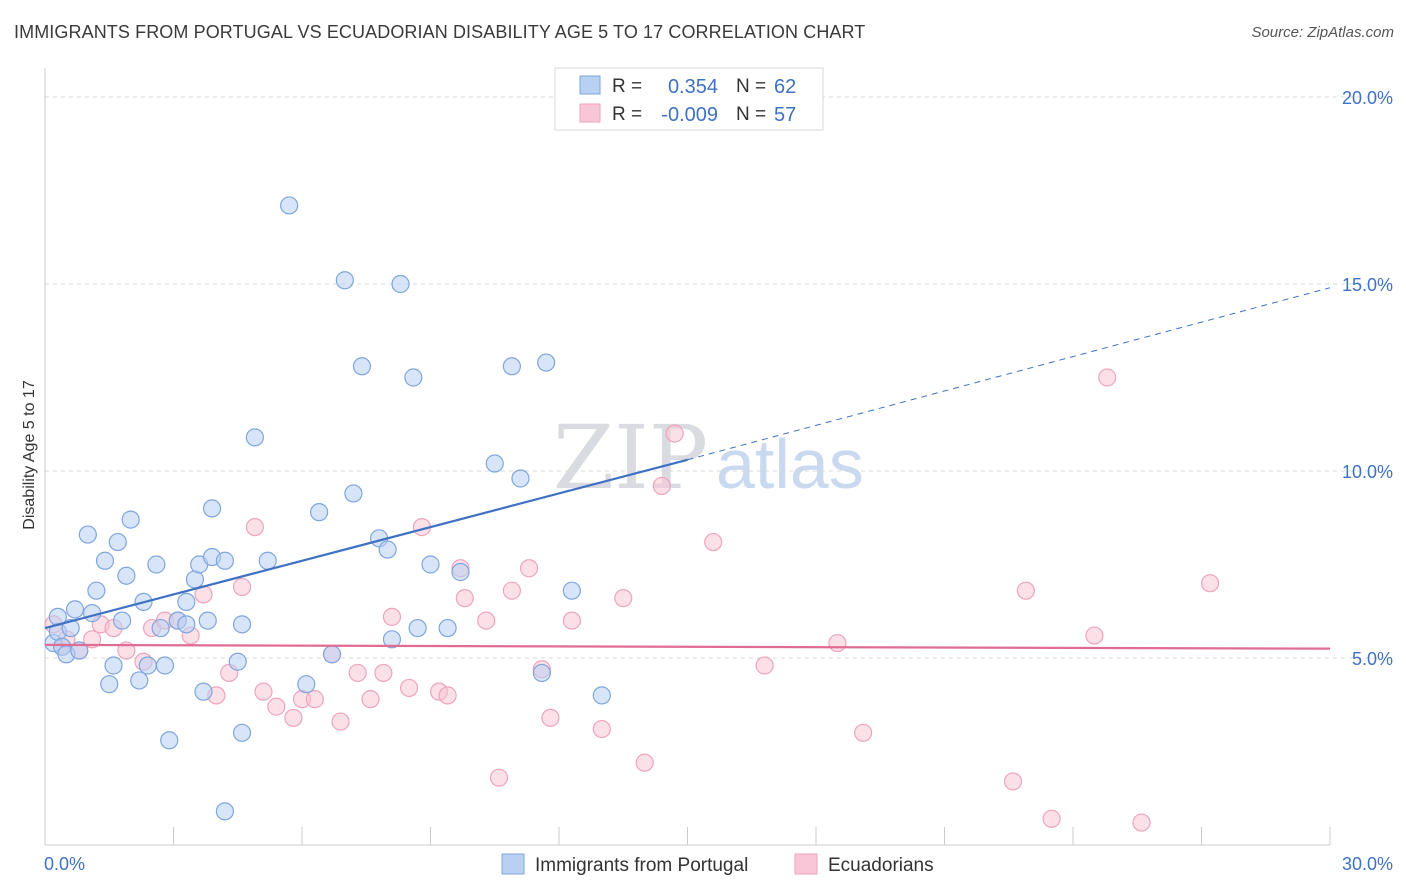  I want to click on legend-r-label-blue: R =, so click(627, 86).